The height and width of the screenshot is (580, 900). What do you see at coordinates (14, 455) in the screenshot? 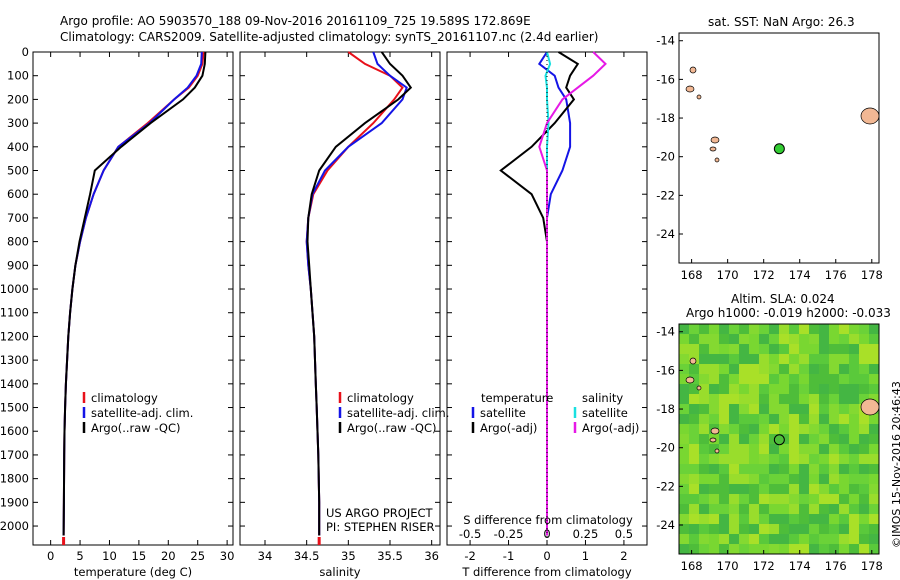
I see `y-tick-label: 1700` at bounding box center [14, 455].